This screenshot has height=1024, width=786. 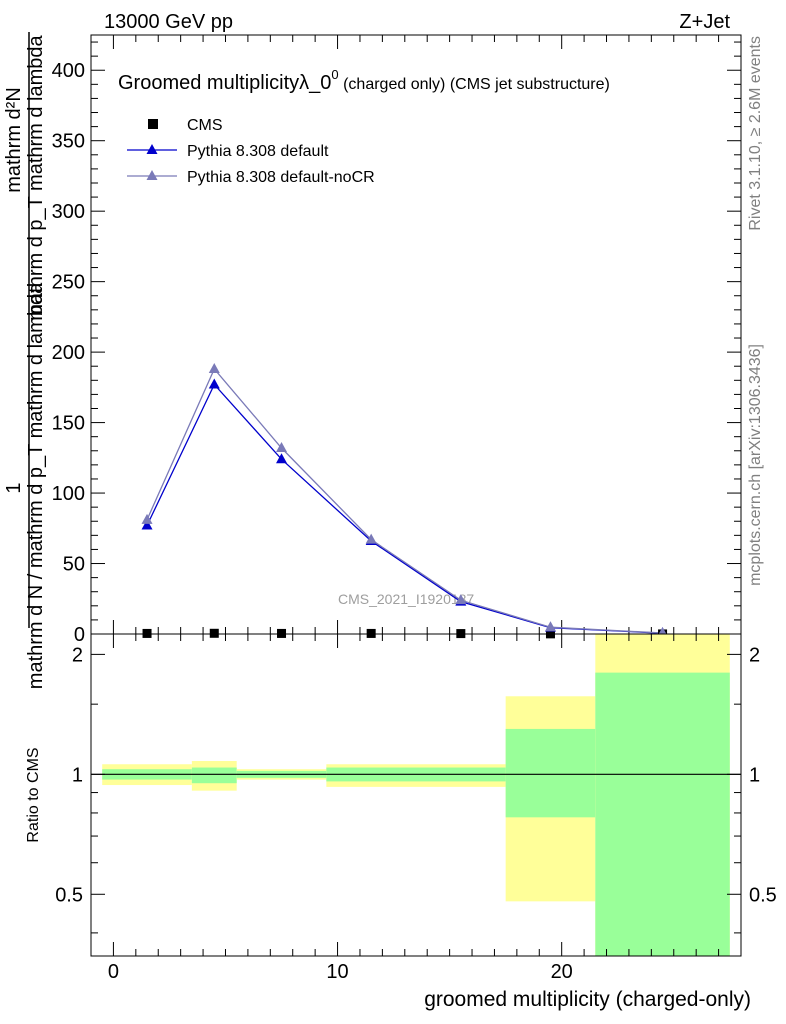 What do you see at coordinates (281, 177) in the screenshot?
I see `legend-label: Pythia 8.308 default-noCR` at bounding box center [281, 177].